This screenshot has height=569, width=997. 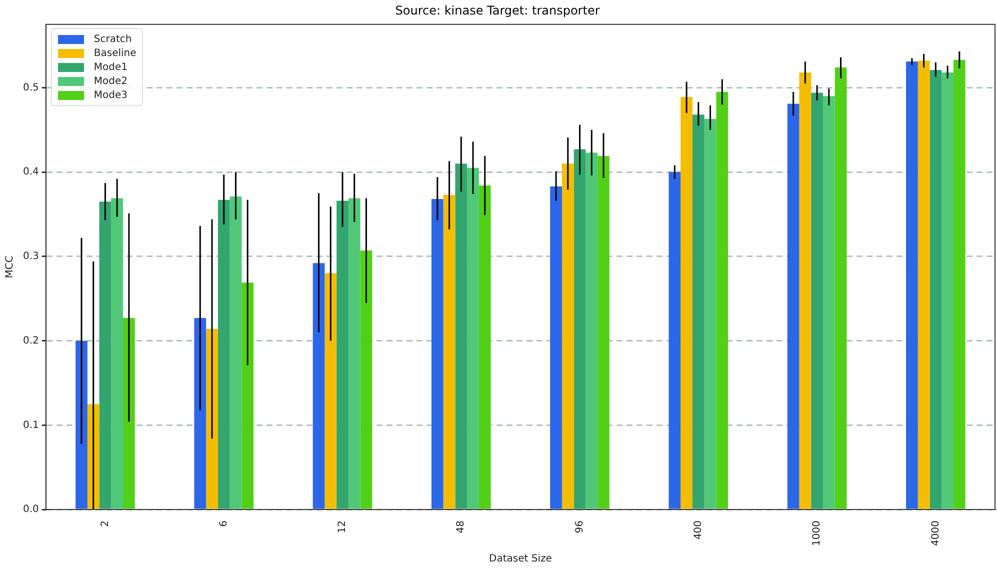 What do you see at coordinates (30, 256) in the screenshot?
I see `y-tick-label: 0.3` at bounding box center [30, 256].